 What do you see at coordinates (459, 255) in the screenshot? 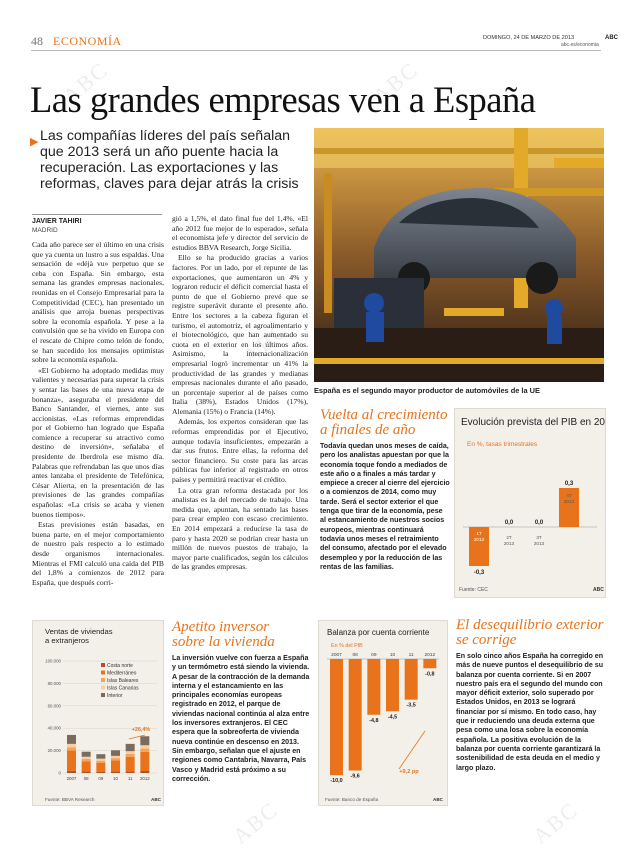
I see `factory-photo` at bounding box center [459, 255].